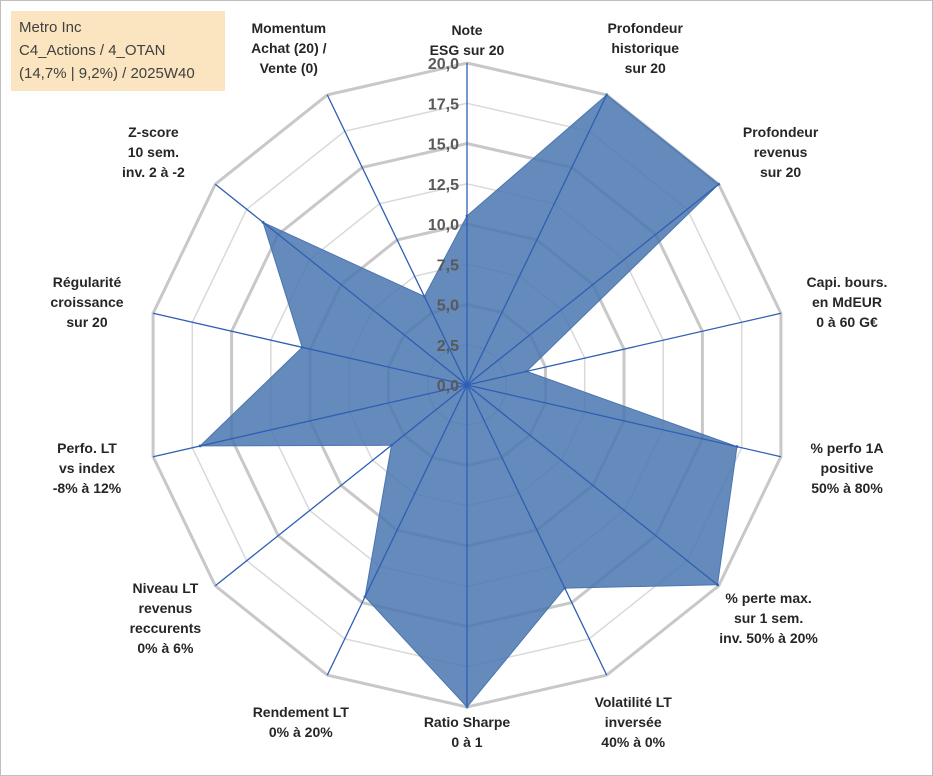 The height and width of the screenshot is (776, 933). I want to click on category-label-line: Rendement LT, so click(301, 712).